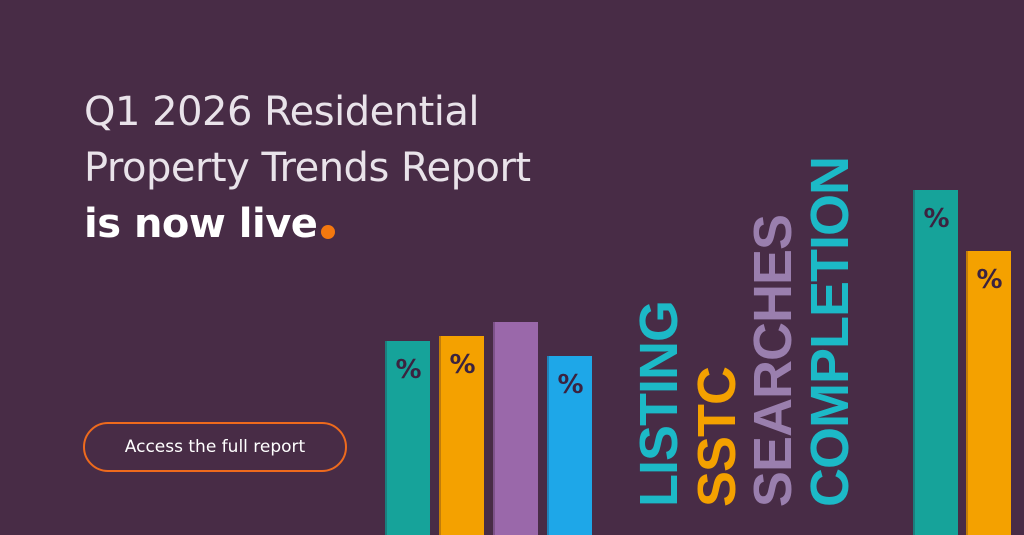  Describe the element at coordinates (988, 393) in the screenshot. I see `bar-orange-right: %` at that location.